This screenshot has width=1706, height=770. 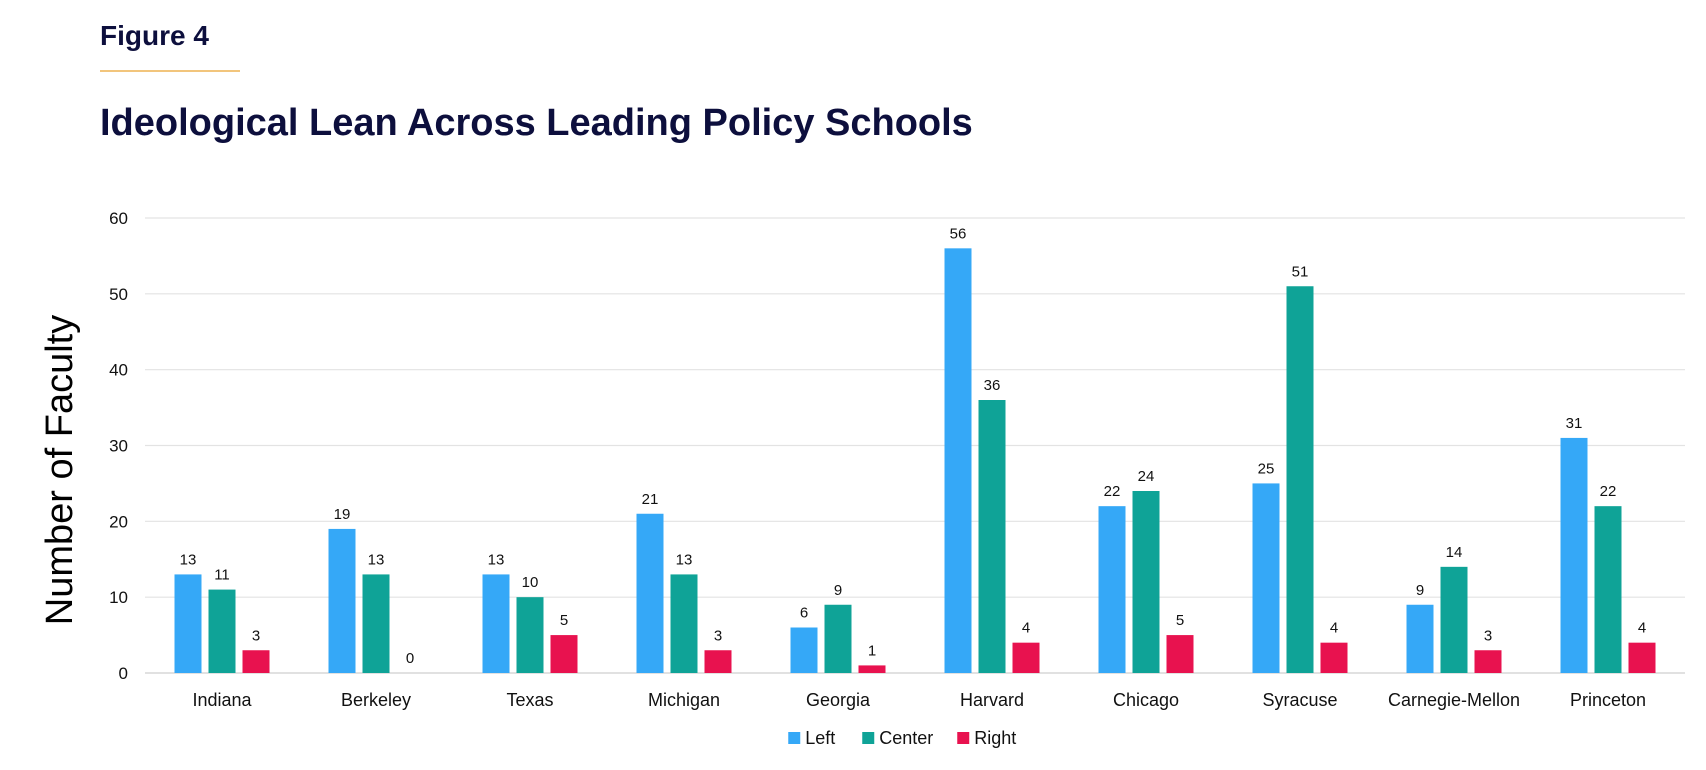 What do you see at coordinates (906, 738) in the screenshot?
I see `legend-label: Center` at bounding box center [906, 738].